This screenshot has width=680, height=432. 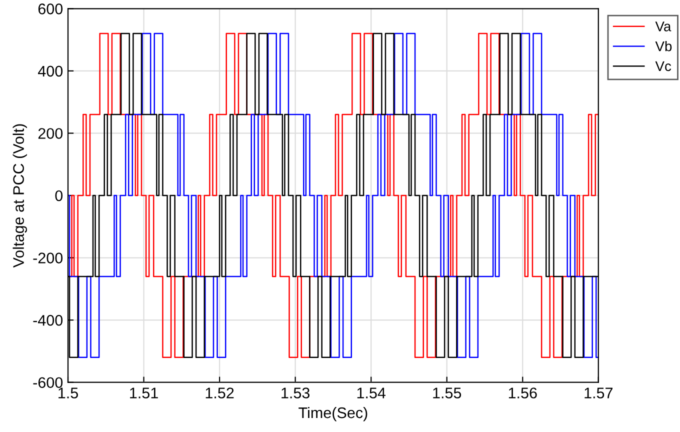 What do you see at coordinates (50, 9) in the screenshot?
I see `y-tick-label: 600` at bounding box center [50, 9].